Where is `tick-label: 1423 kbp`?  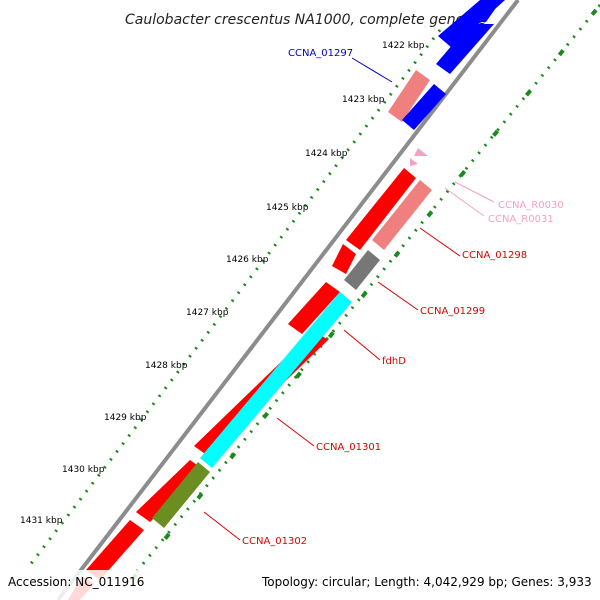 tick-label: 1423 kbp is located at coordinates (363, 100).